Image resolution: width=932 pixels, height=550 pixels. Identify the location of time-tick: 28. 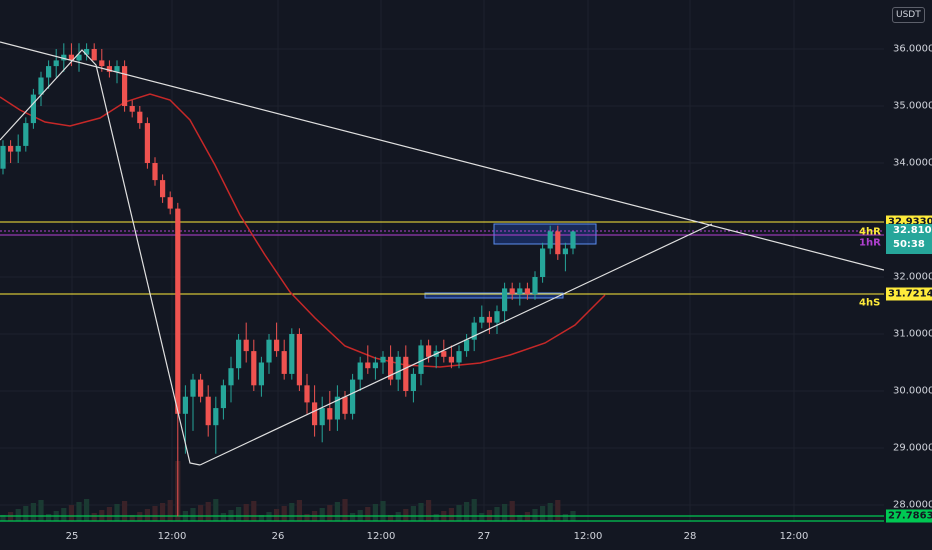
(690, 536).